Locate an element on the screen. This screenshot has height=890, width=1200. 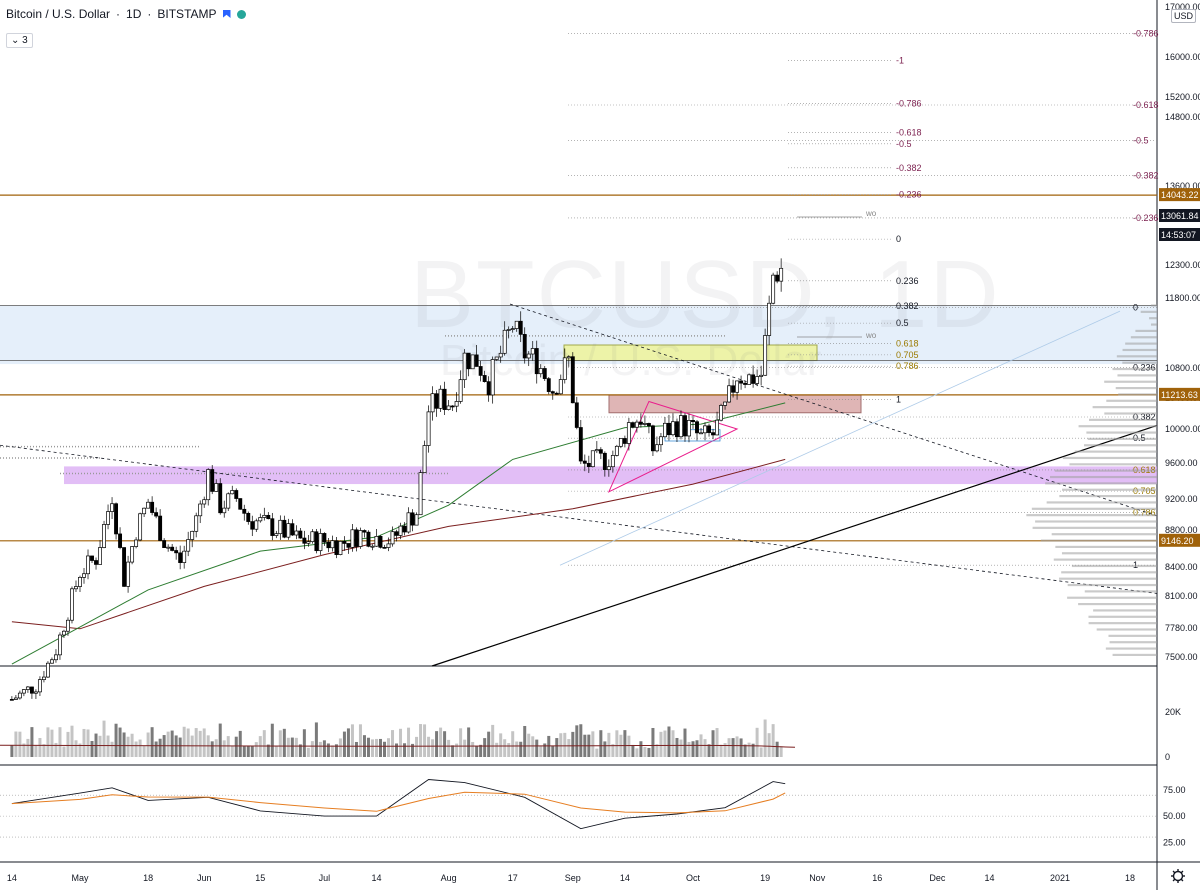
price-tick-label: 9600.00 is located at coordinates (1181, 463).